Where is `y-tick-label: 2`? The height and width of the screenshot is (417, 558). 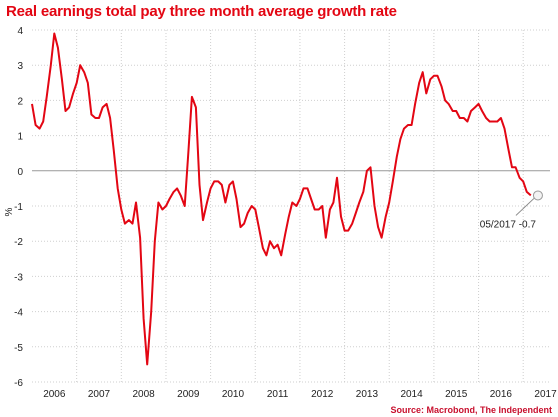
y-tick-label: 2 is located at coordinates (20, 101).